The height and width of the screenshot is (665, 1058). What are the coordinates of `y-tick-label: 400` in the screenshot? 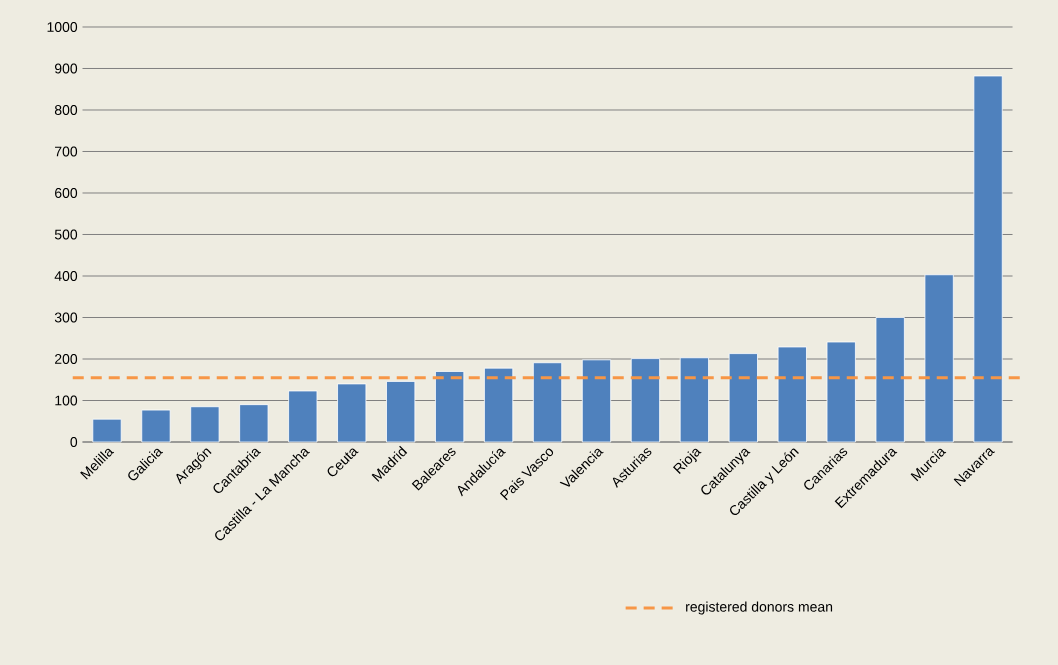 It's located at (66, 276).